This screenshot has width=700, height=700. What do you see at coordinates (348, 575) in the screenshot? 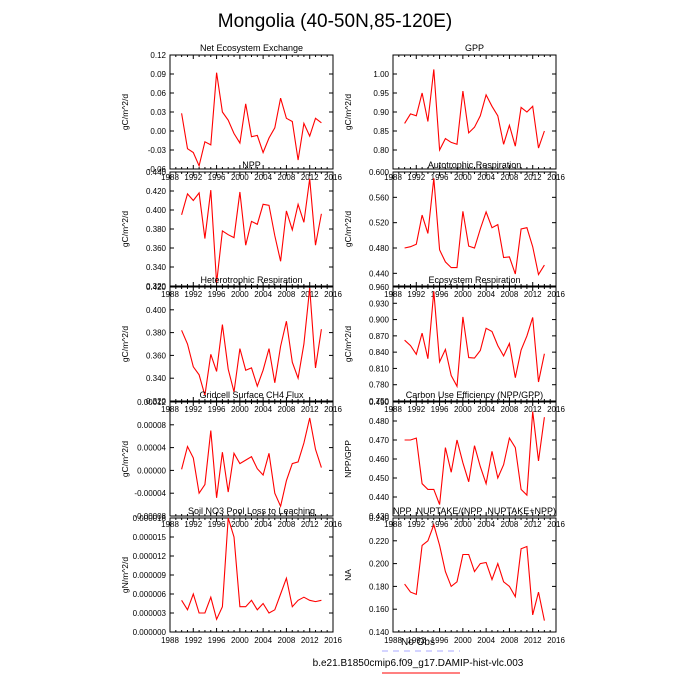
I see `y-axis-label: NA` at bounding box center [348, 575].